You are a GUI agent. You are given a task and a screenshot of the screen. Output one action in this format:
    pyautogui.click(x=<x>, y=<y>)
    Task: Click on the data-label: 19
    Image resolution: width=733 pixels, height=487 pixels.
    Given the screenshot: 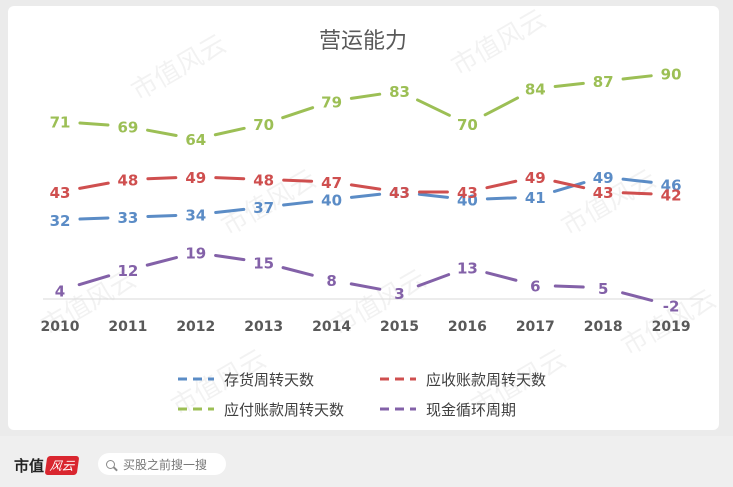 What is the action you would take?
    pyautogui.click(x=195, y=254)
    